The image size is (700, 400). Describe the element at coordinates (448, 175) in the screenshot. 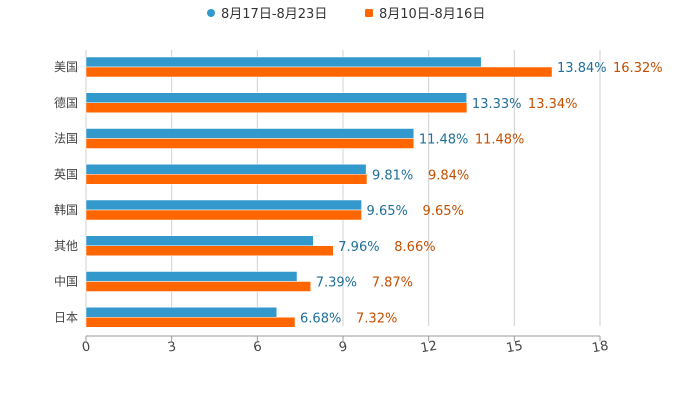

I see `data-label: 9.84%` at that location.